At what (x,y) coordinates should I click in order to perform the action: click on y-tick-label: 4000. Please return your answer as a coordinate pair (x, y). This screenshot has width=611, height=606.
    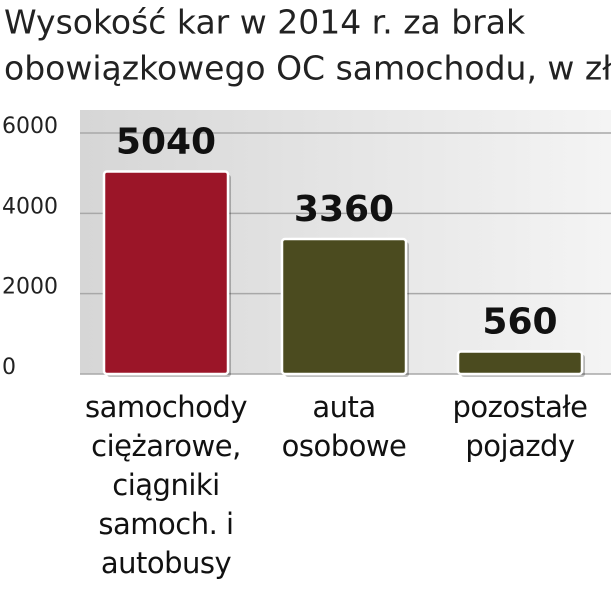
    Looking at the image, I should click on (30, 206).